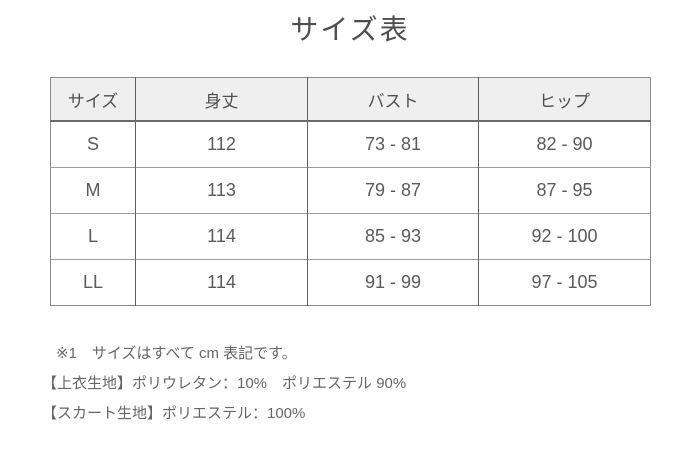 This screenshot has height=450, width=700. Describe the element at coordinates (393, 236) in the screenshot. I see `cell-bust: 85 - 93` at that location.